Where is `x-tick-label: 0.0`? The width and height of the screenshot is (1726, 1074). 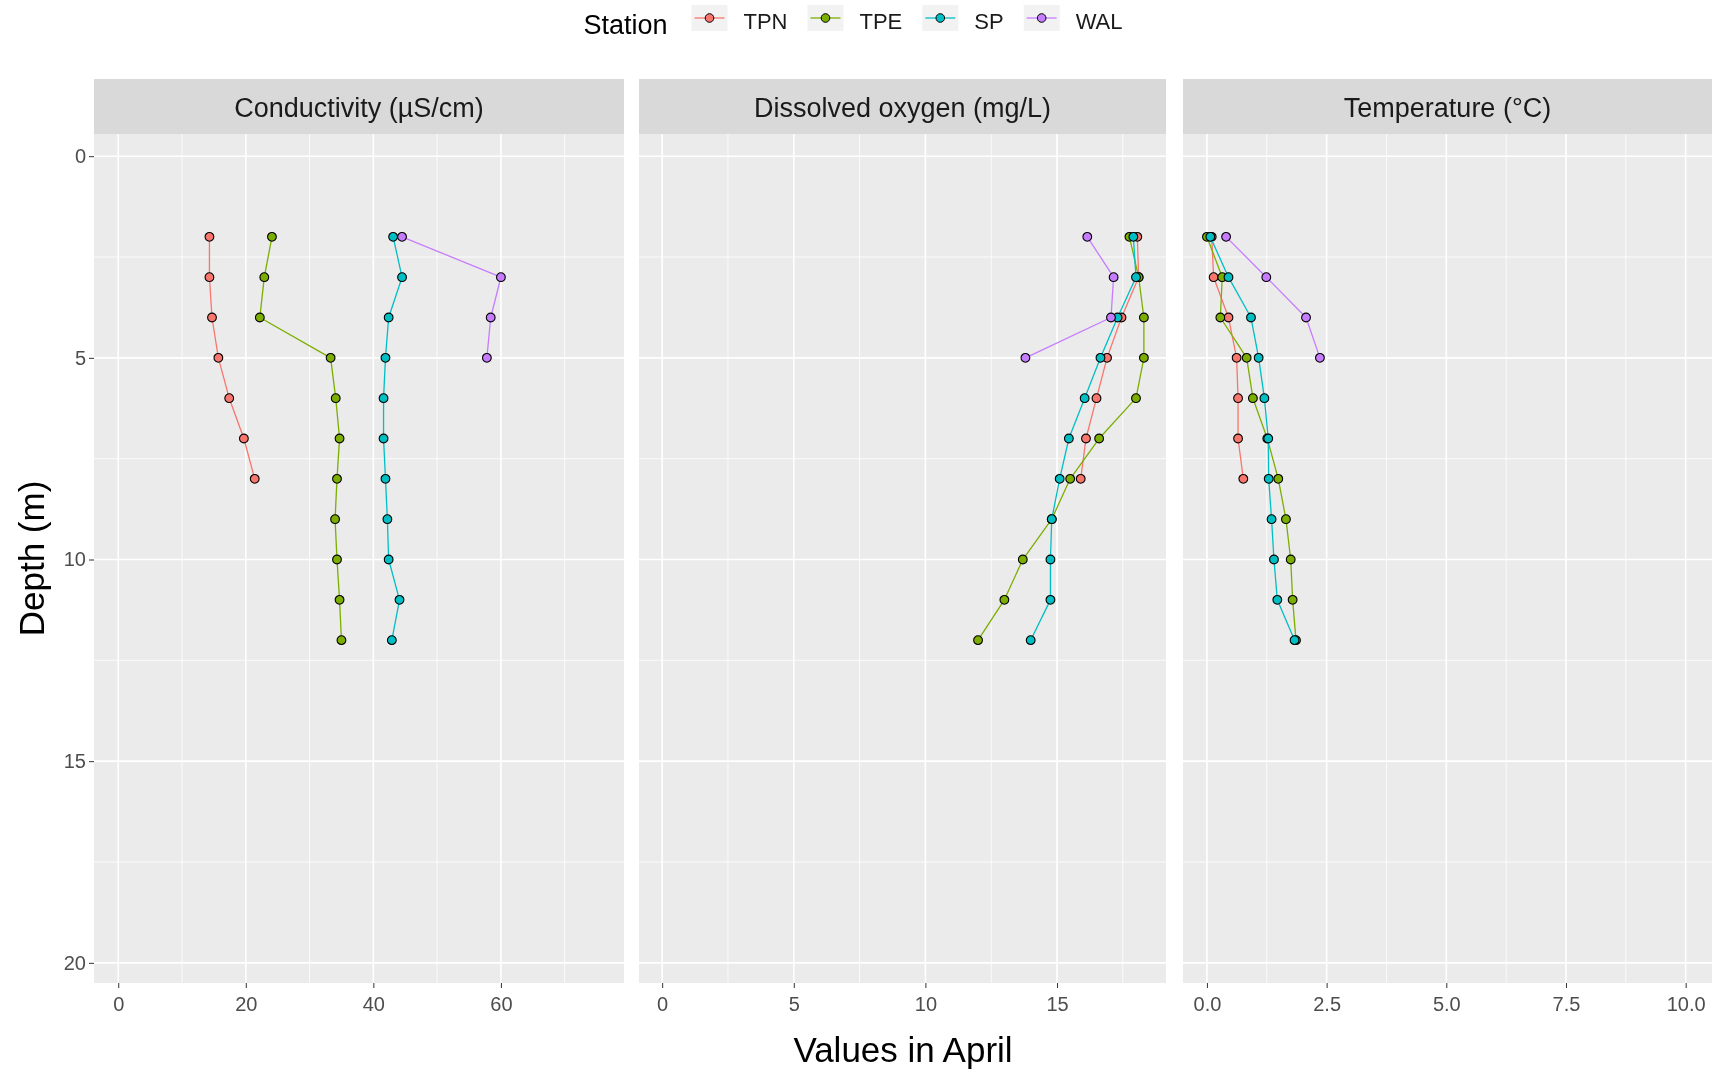 x-tick-label: 0.0 is located at coordinates (1207, 1004).